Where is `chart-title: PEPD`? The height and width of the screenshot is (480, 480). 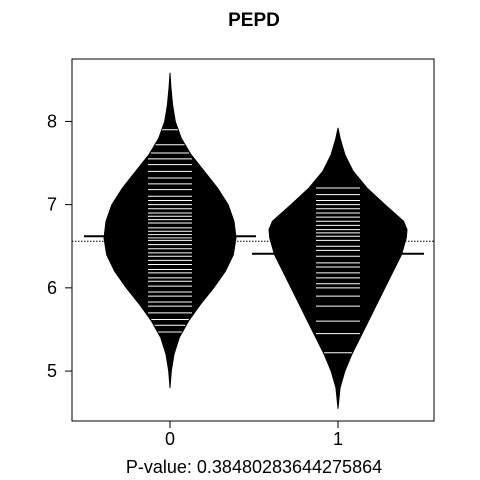 chart-title: PEPD is located at coordinates (254, 20).